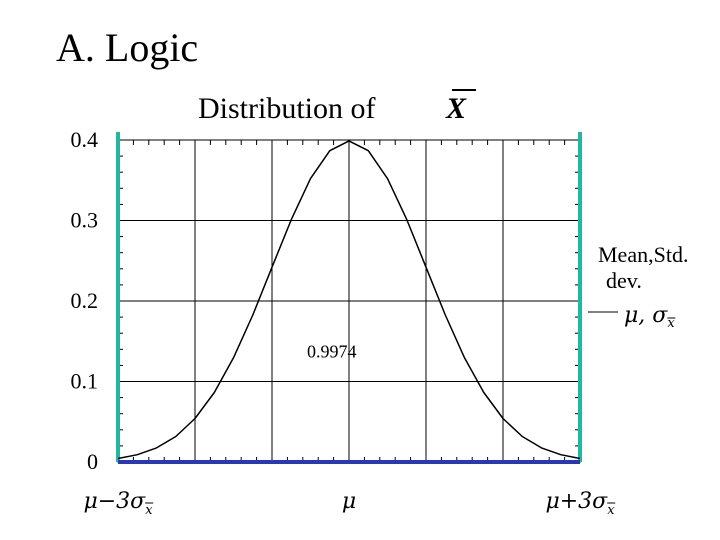 This screenshot has height=540, width=720. What do you see at coordinates (649, 317) in the screenshot?
I see `legend-symbol: μ, σx` at bounding box center [649, 317].